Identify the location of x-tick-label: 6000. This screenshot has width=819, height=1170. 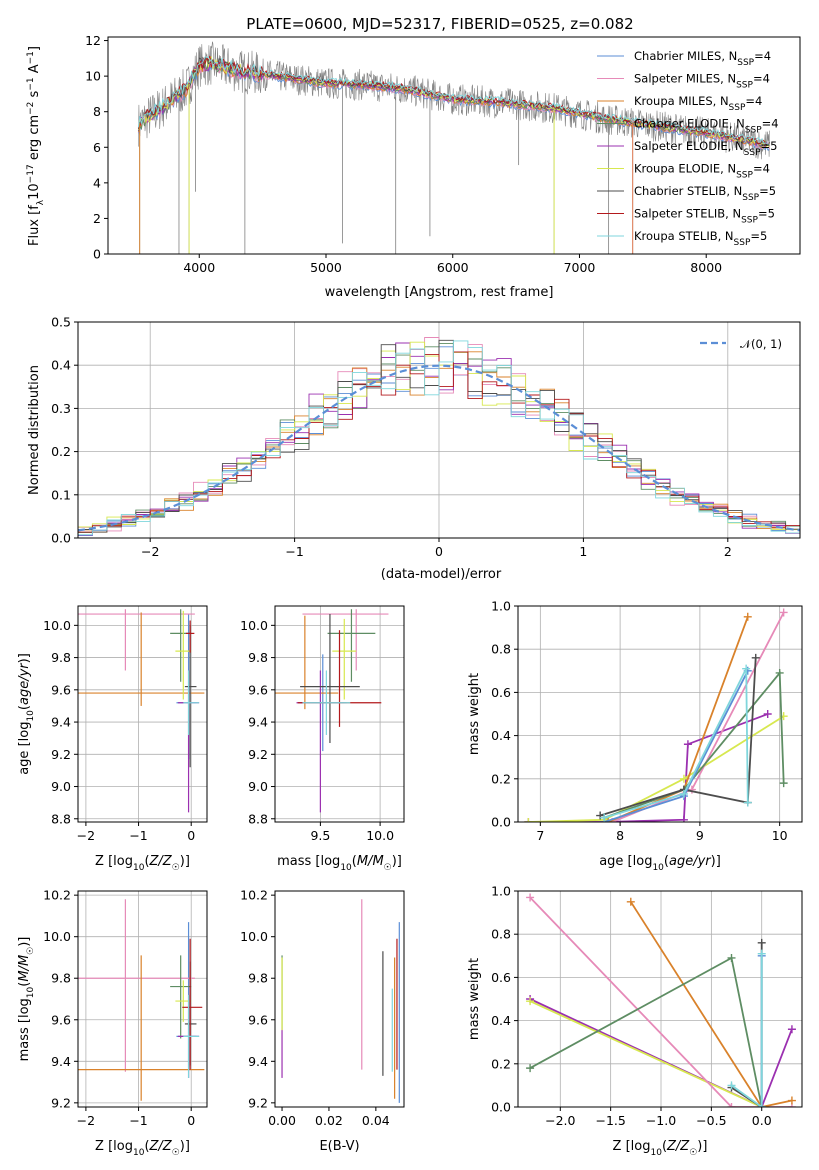
(453, 267).